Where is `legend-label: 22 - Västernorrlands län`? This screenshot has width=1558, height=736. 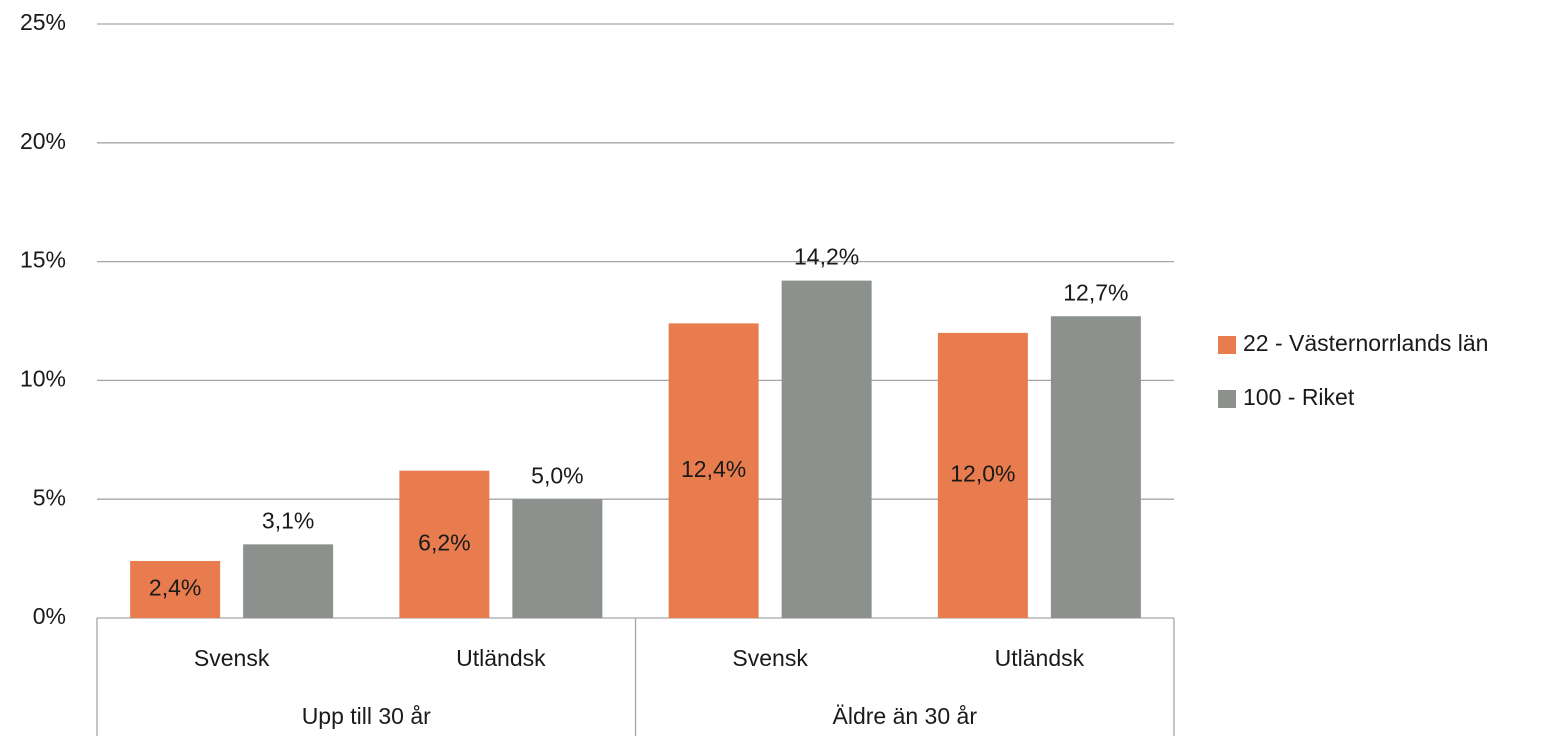
legend-label: 22 - Västernorrlands län is located at coordinates (1365, 343).